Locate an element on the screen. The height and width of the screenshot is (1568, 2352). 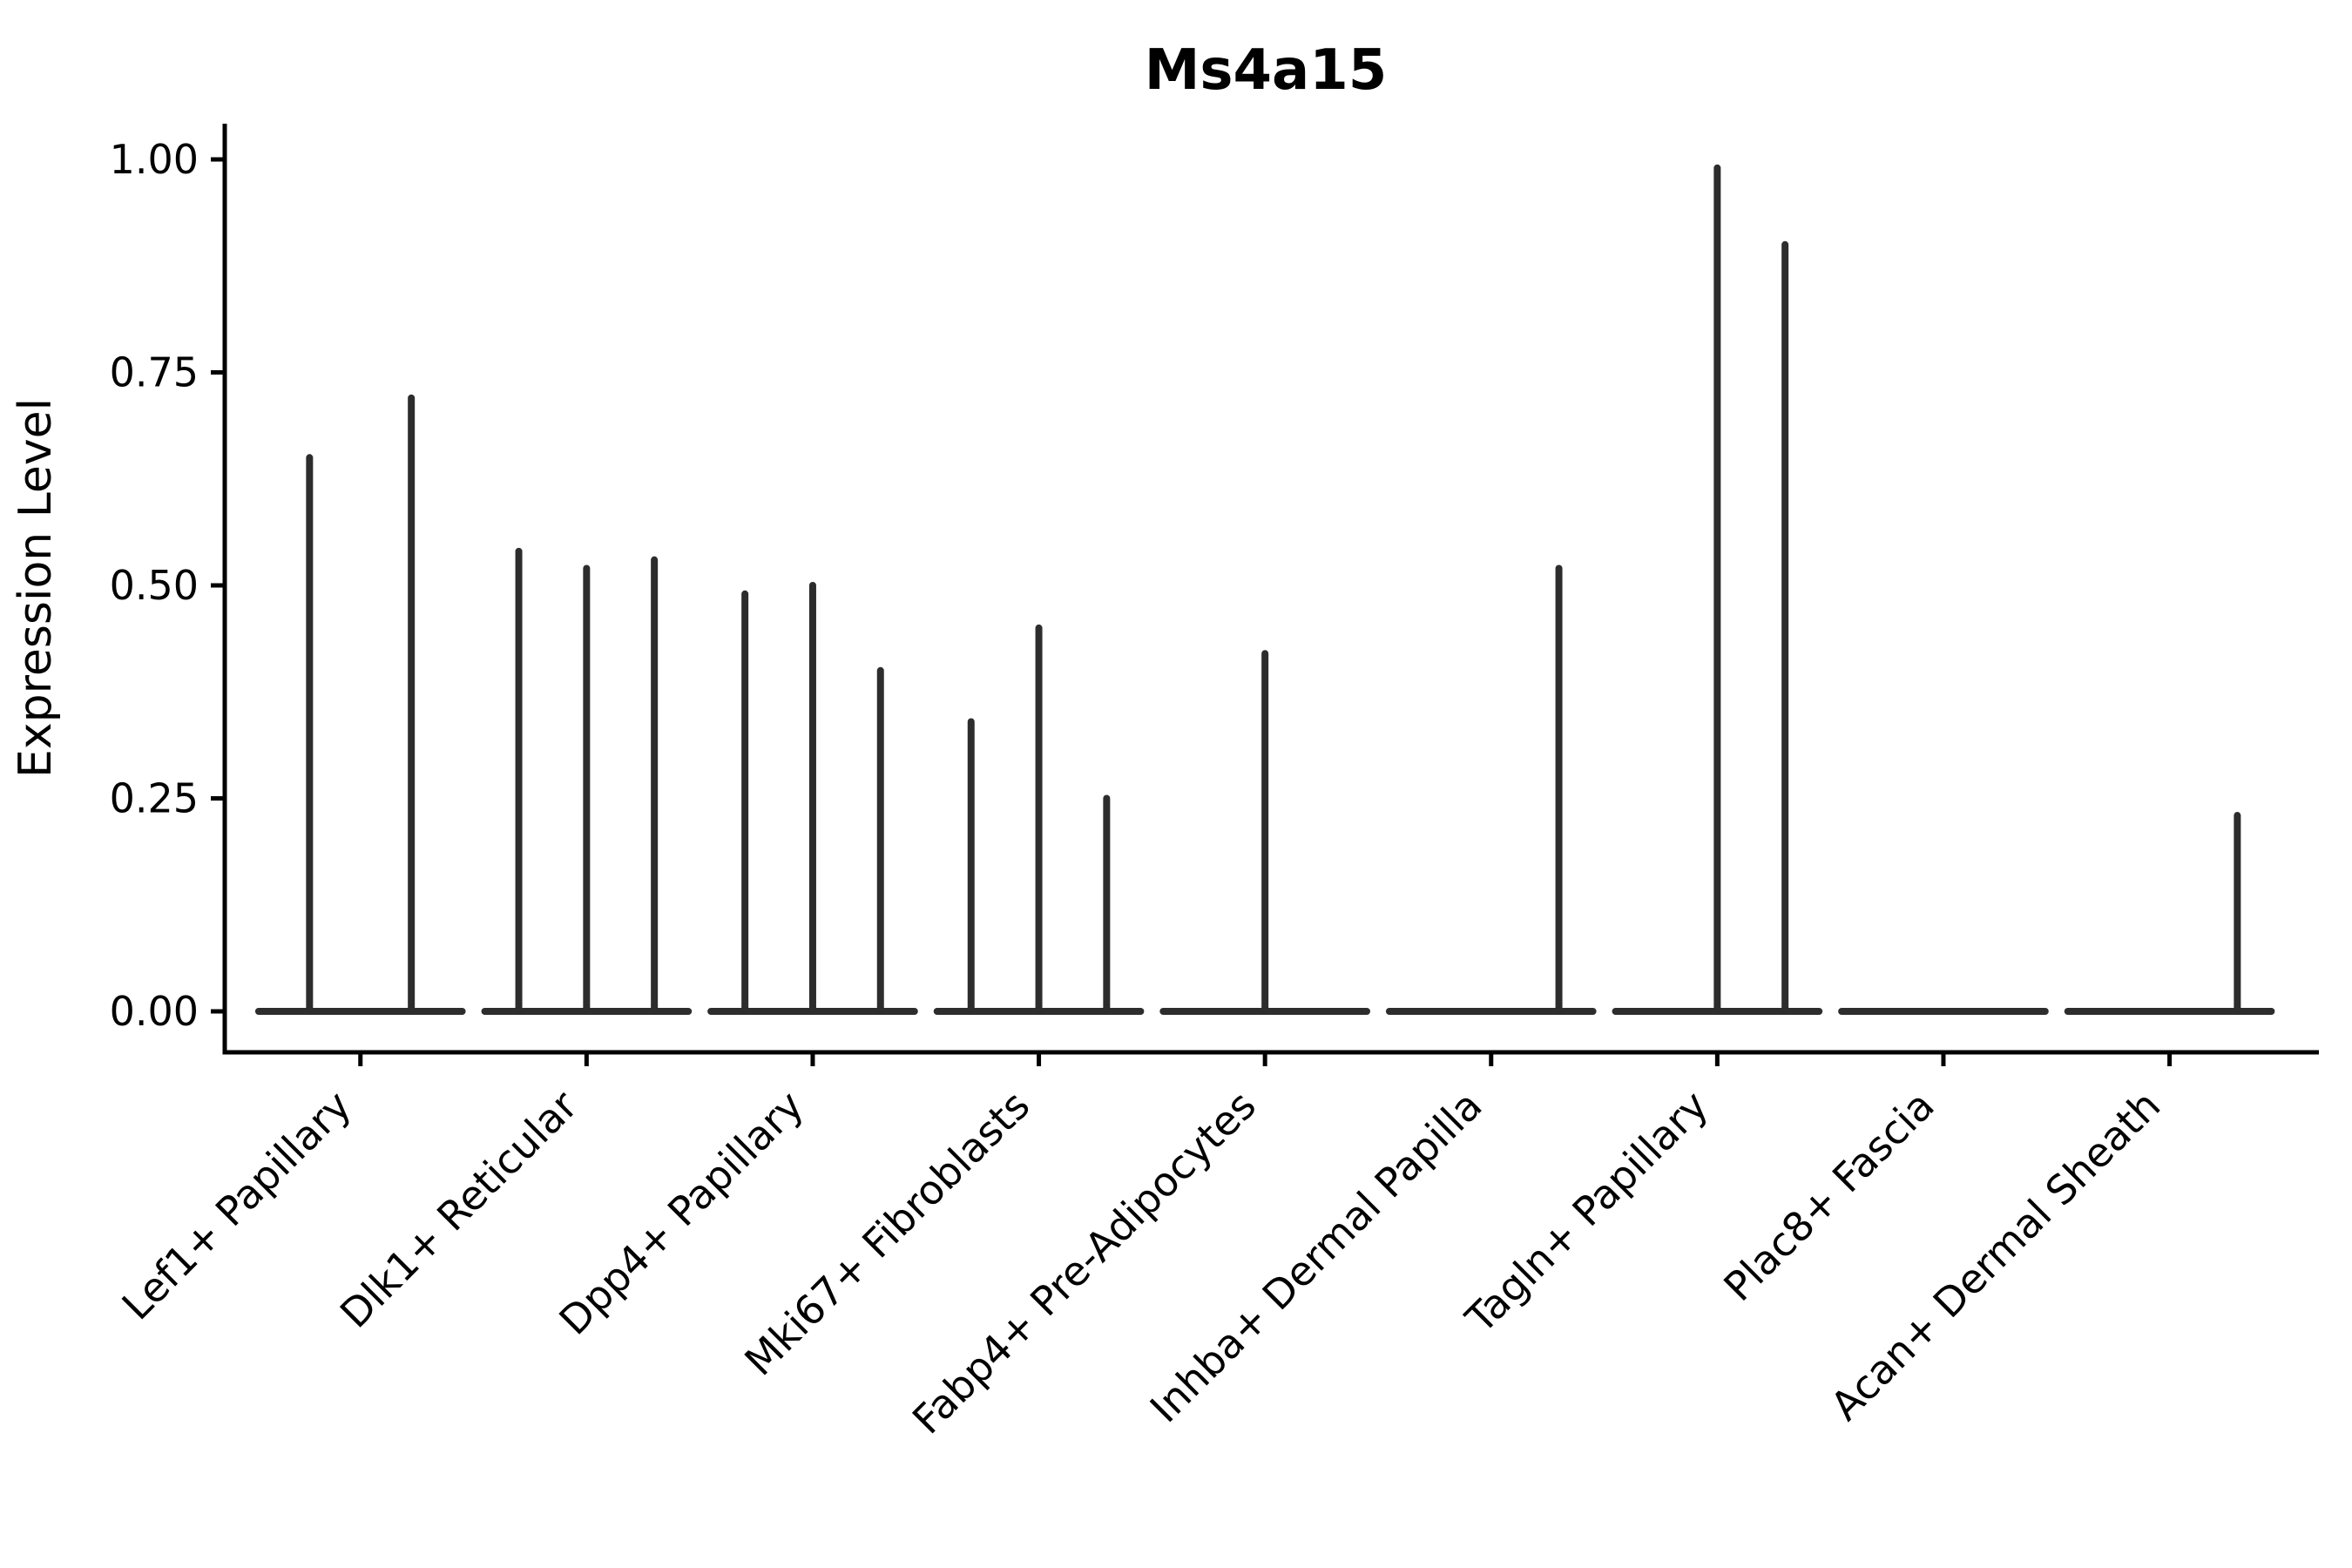
y-tick-label: 0.50 is located at coordinates (154, 585).